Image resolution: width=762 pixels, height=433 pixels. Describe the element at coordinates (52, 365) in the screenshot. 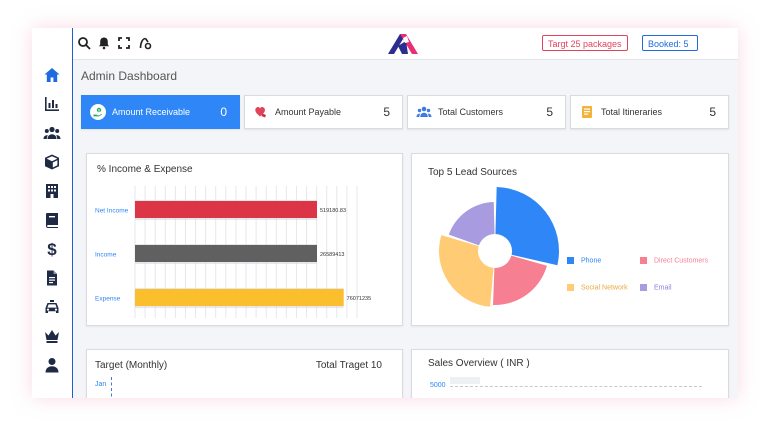

I see `user-icon` at that location.